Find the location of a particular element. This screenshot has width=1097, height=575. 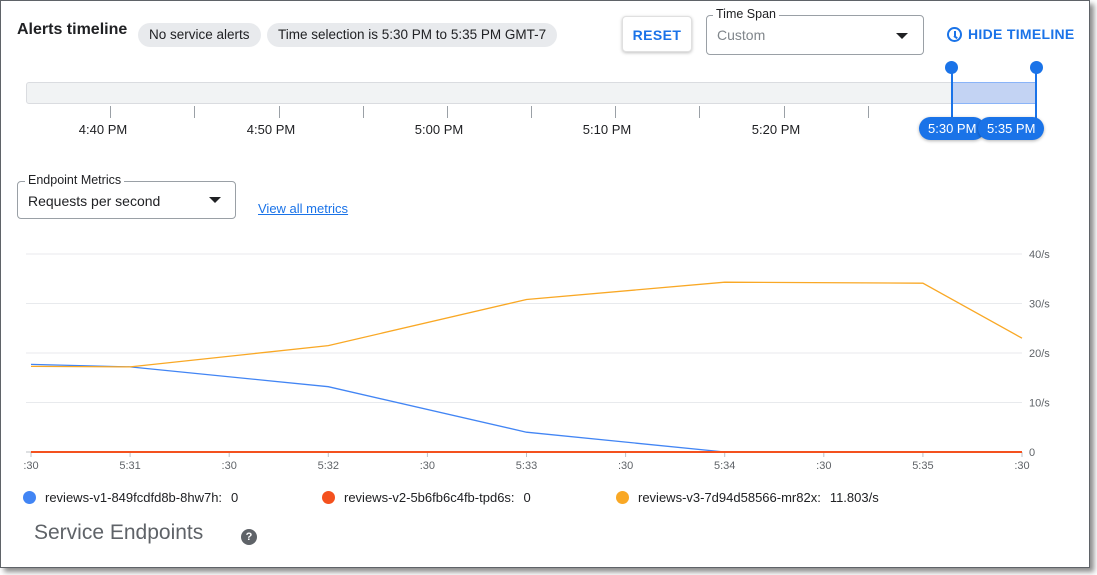

timeline-tick-label: 5:20 PM is located at coordinates (776, 129).